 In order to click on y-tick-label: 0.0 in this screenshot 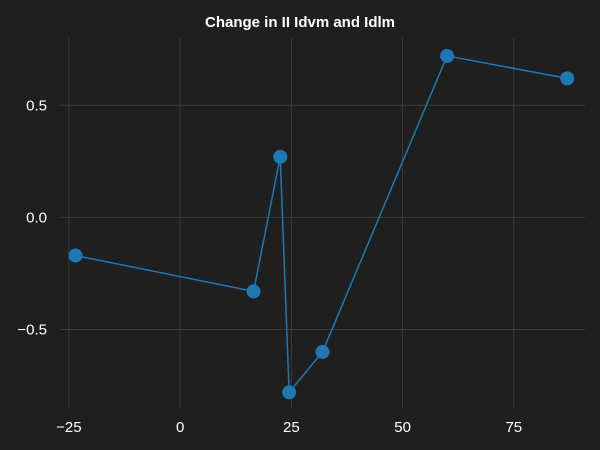, I will do `click(36, 217)`.